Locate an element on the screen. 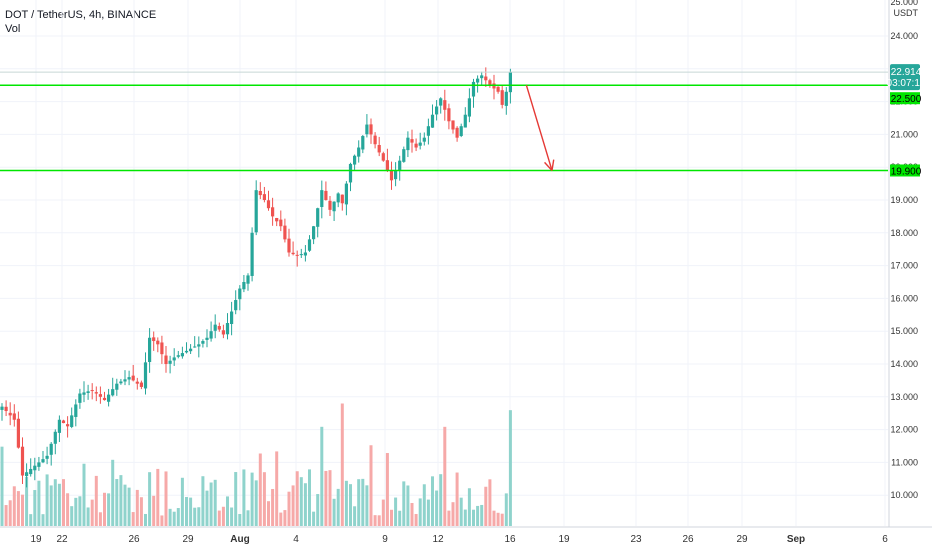  current-price-value: 22.914 is located at coordinates (906, 72).